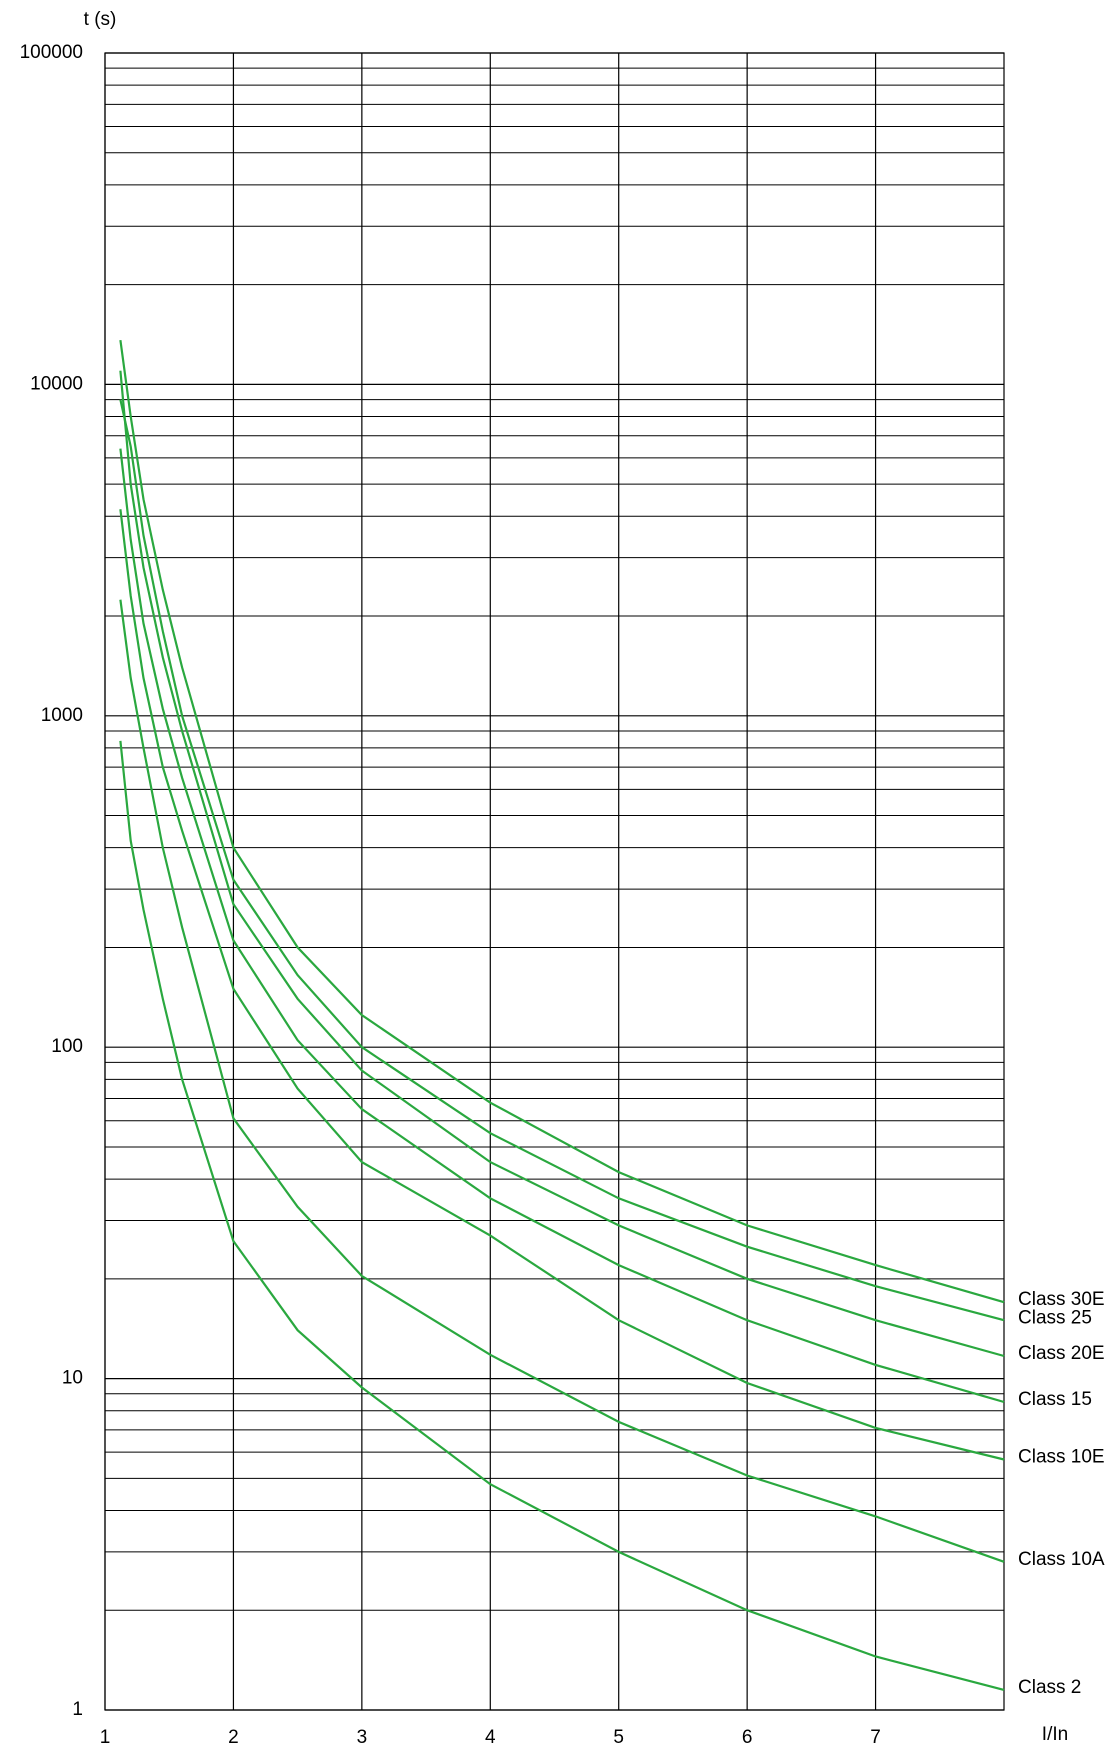 The width and height of the screenshot is (1118, 1755). What do you see at coordinates (1061, 1457) in the screenshot?
I see `series-label: Class 10E` at bounding box center [1061, 1457].